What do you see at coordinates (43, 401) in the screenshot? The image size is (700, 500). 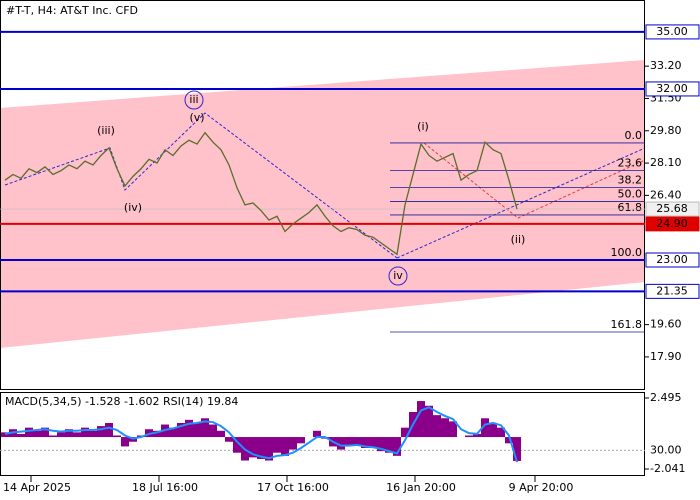 I see `indicator-label: MACD(5,34,5)` at bounding box center [43, 401].